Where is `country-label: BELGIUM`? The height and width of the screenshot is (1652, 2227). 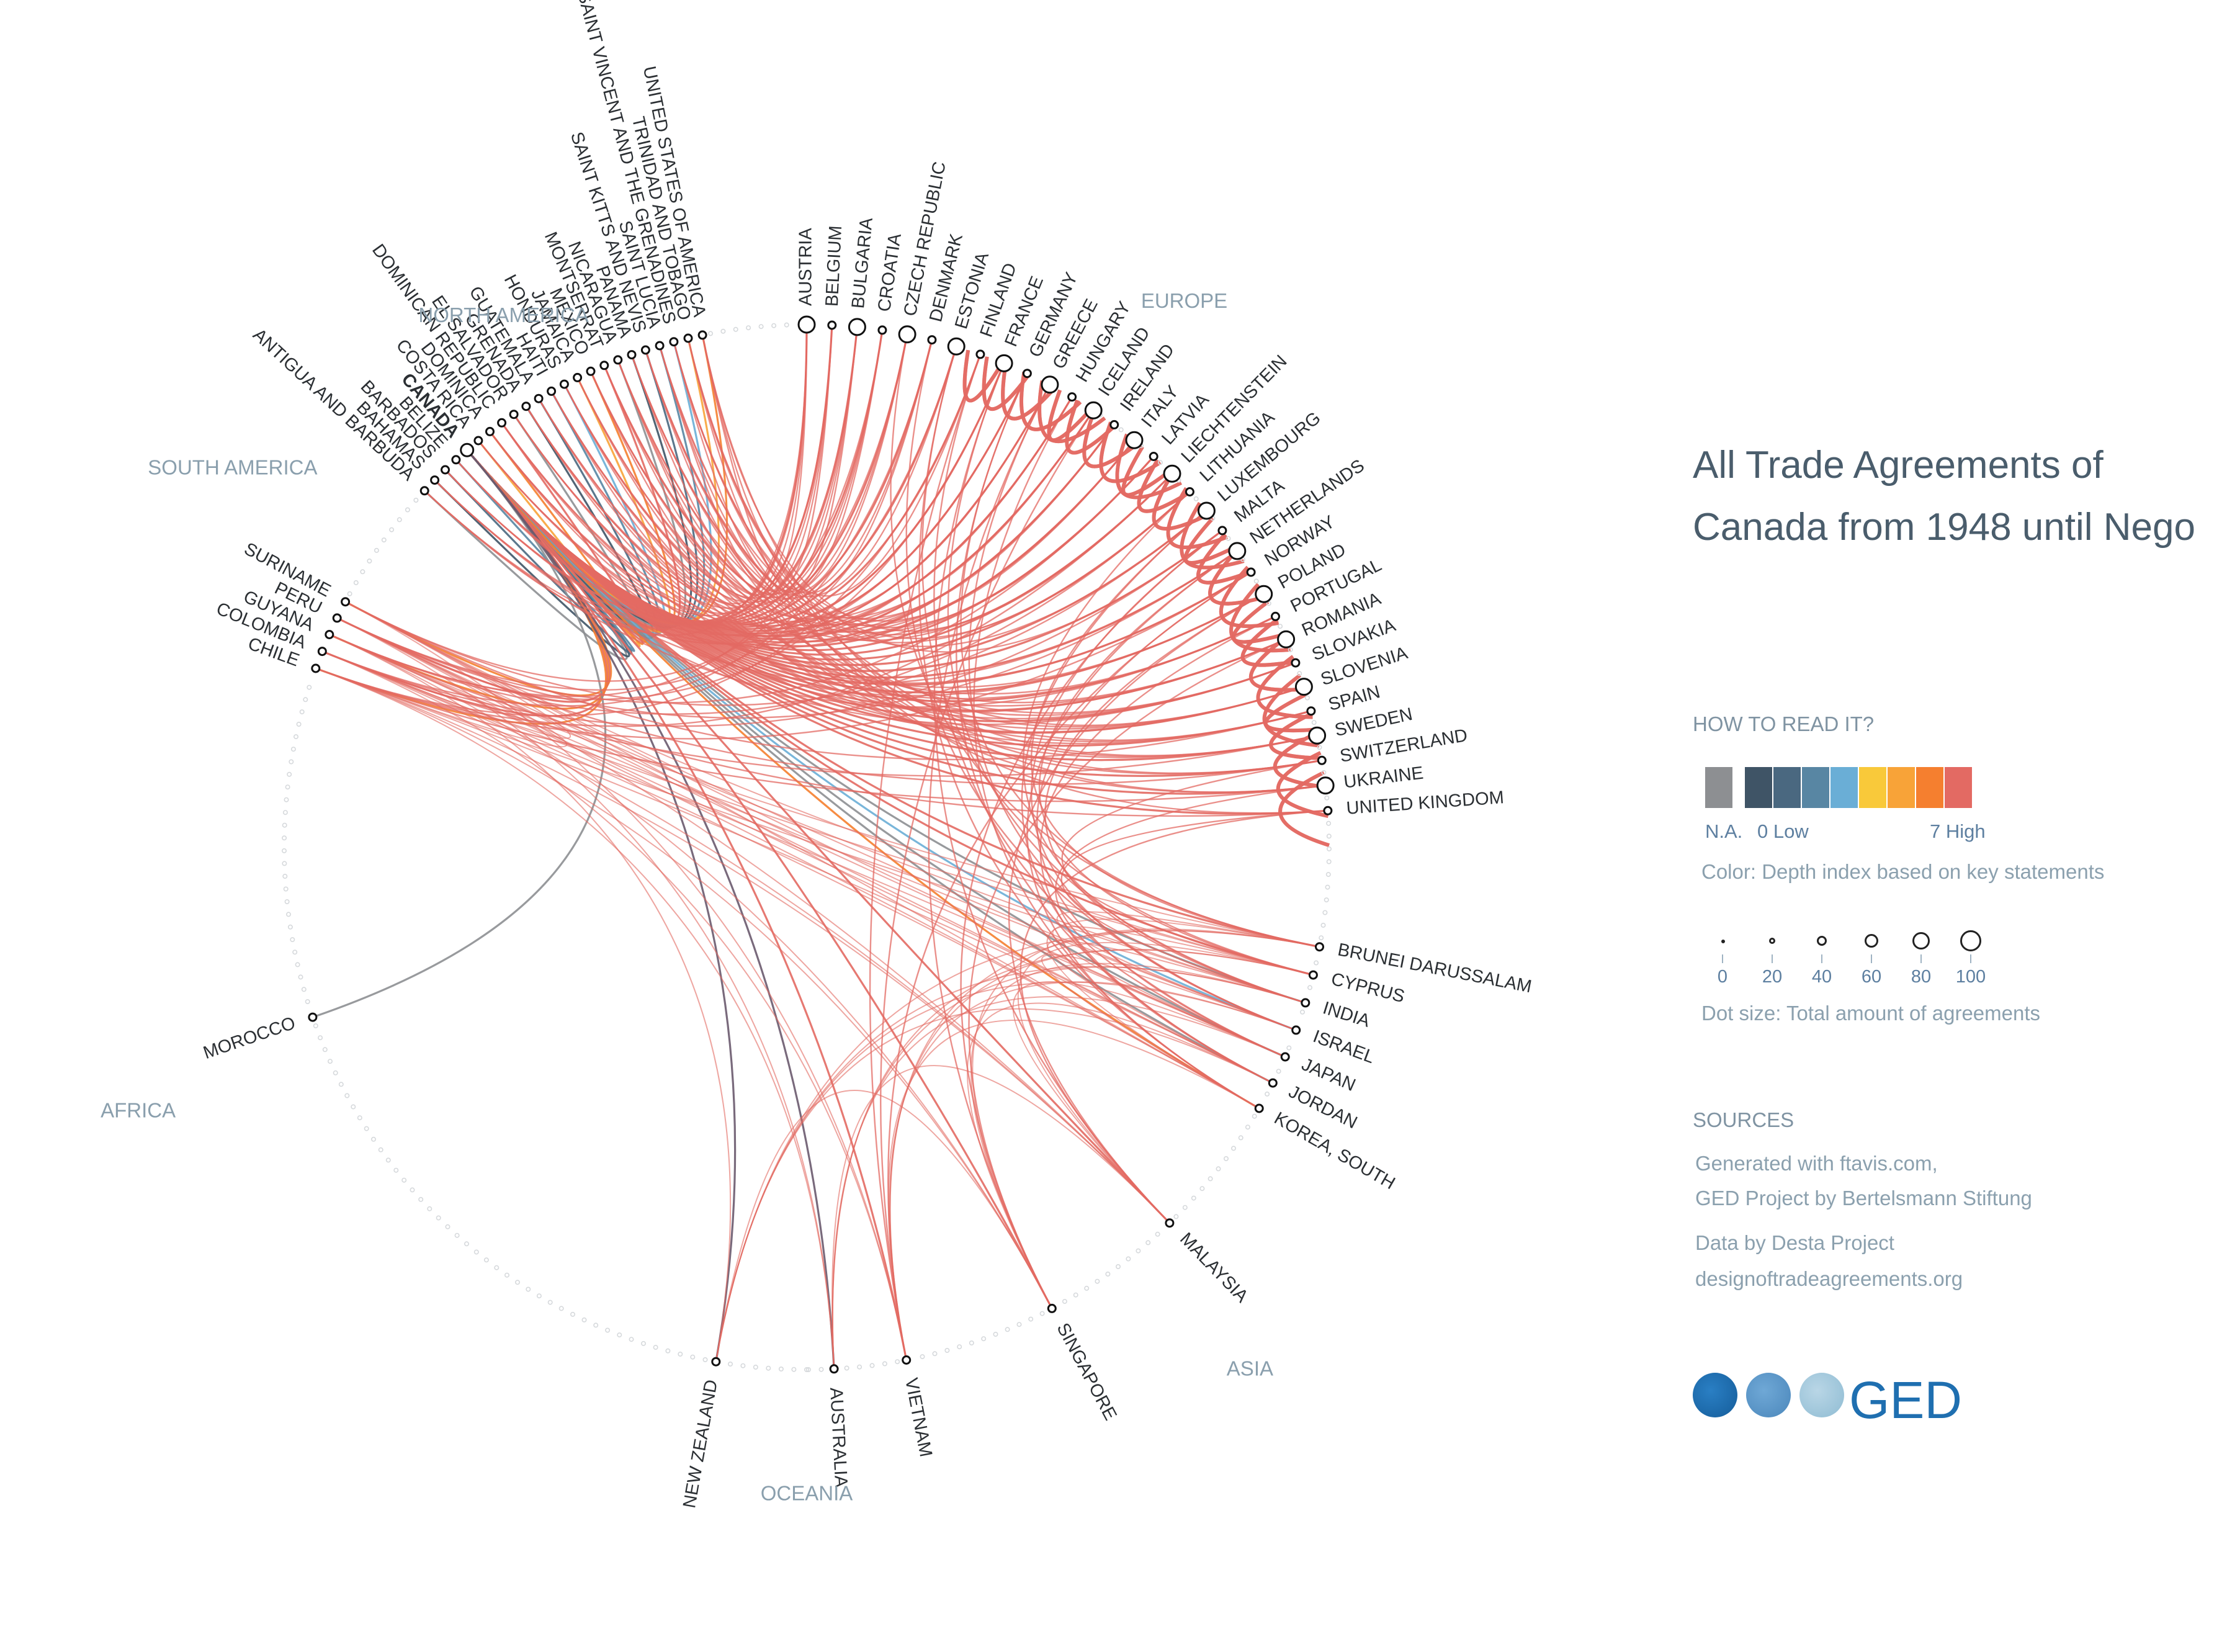
country-label: BELGIUM is located at coordinates (834, 266).